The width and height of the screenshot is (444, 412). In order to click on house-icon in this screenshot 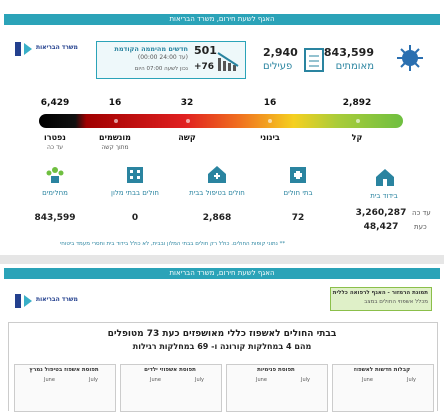, I will do `click(385, 177)`.